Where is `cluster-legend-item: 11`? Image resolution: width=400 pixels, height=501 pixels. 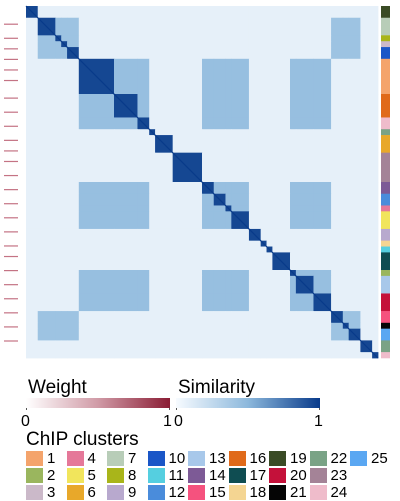 cluster-legend-item: 11 is located at coordinates (165, 475).